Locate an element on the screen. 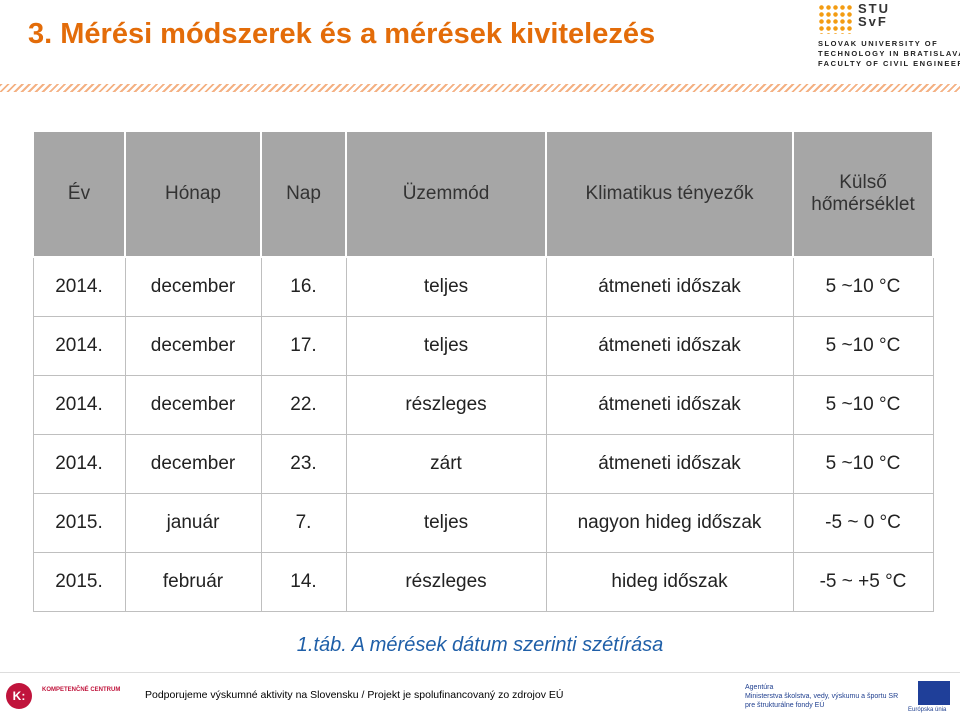 The image size is (960, 716). column-header: Üzemmód is located at coordinates (446, 195).